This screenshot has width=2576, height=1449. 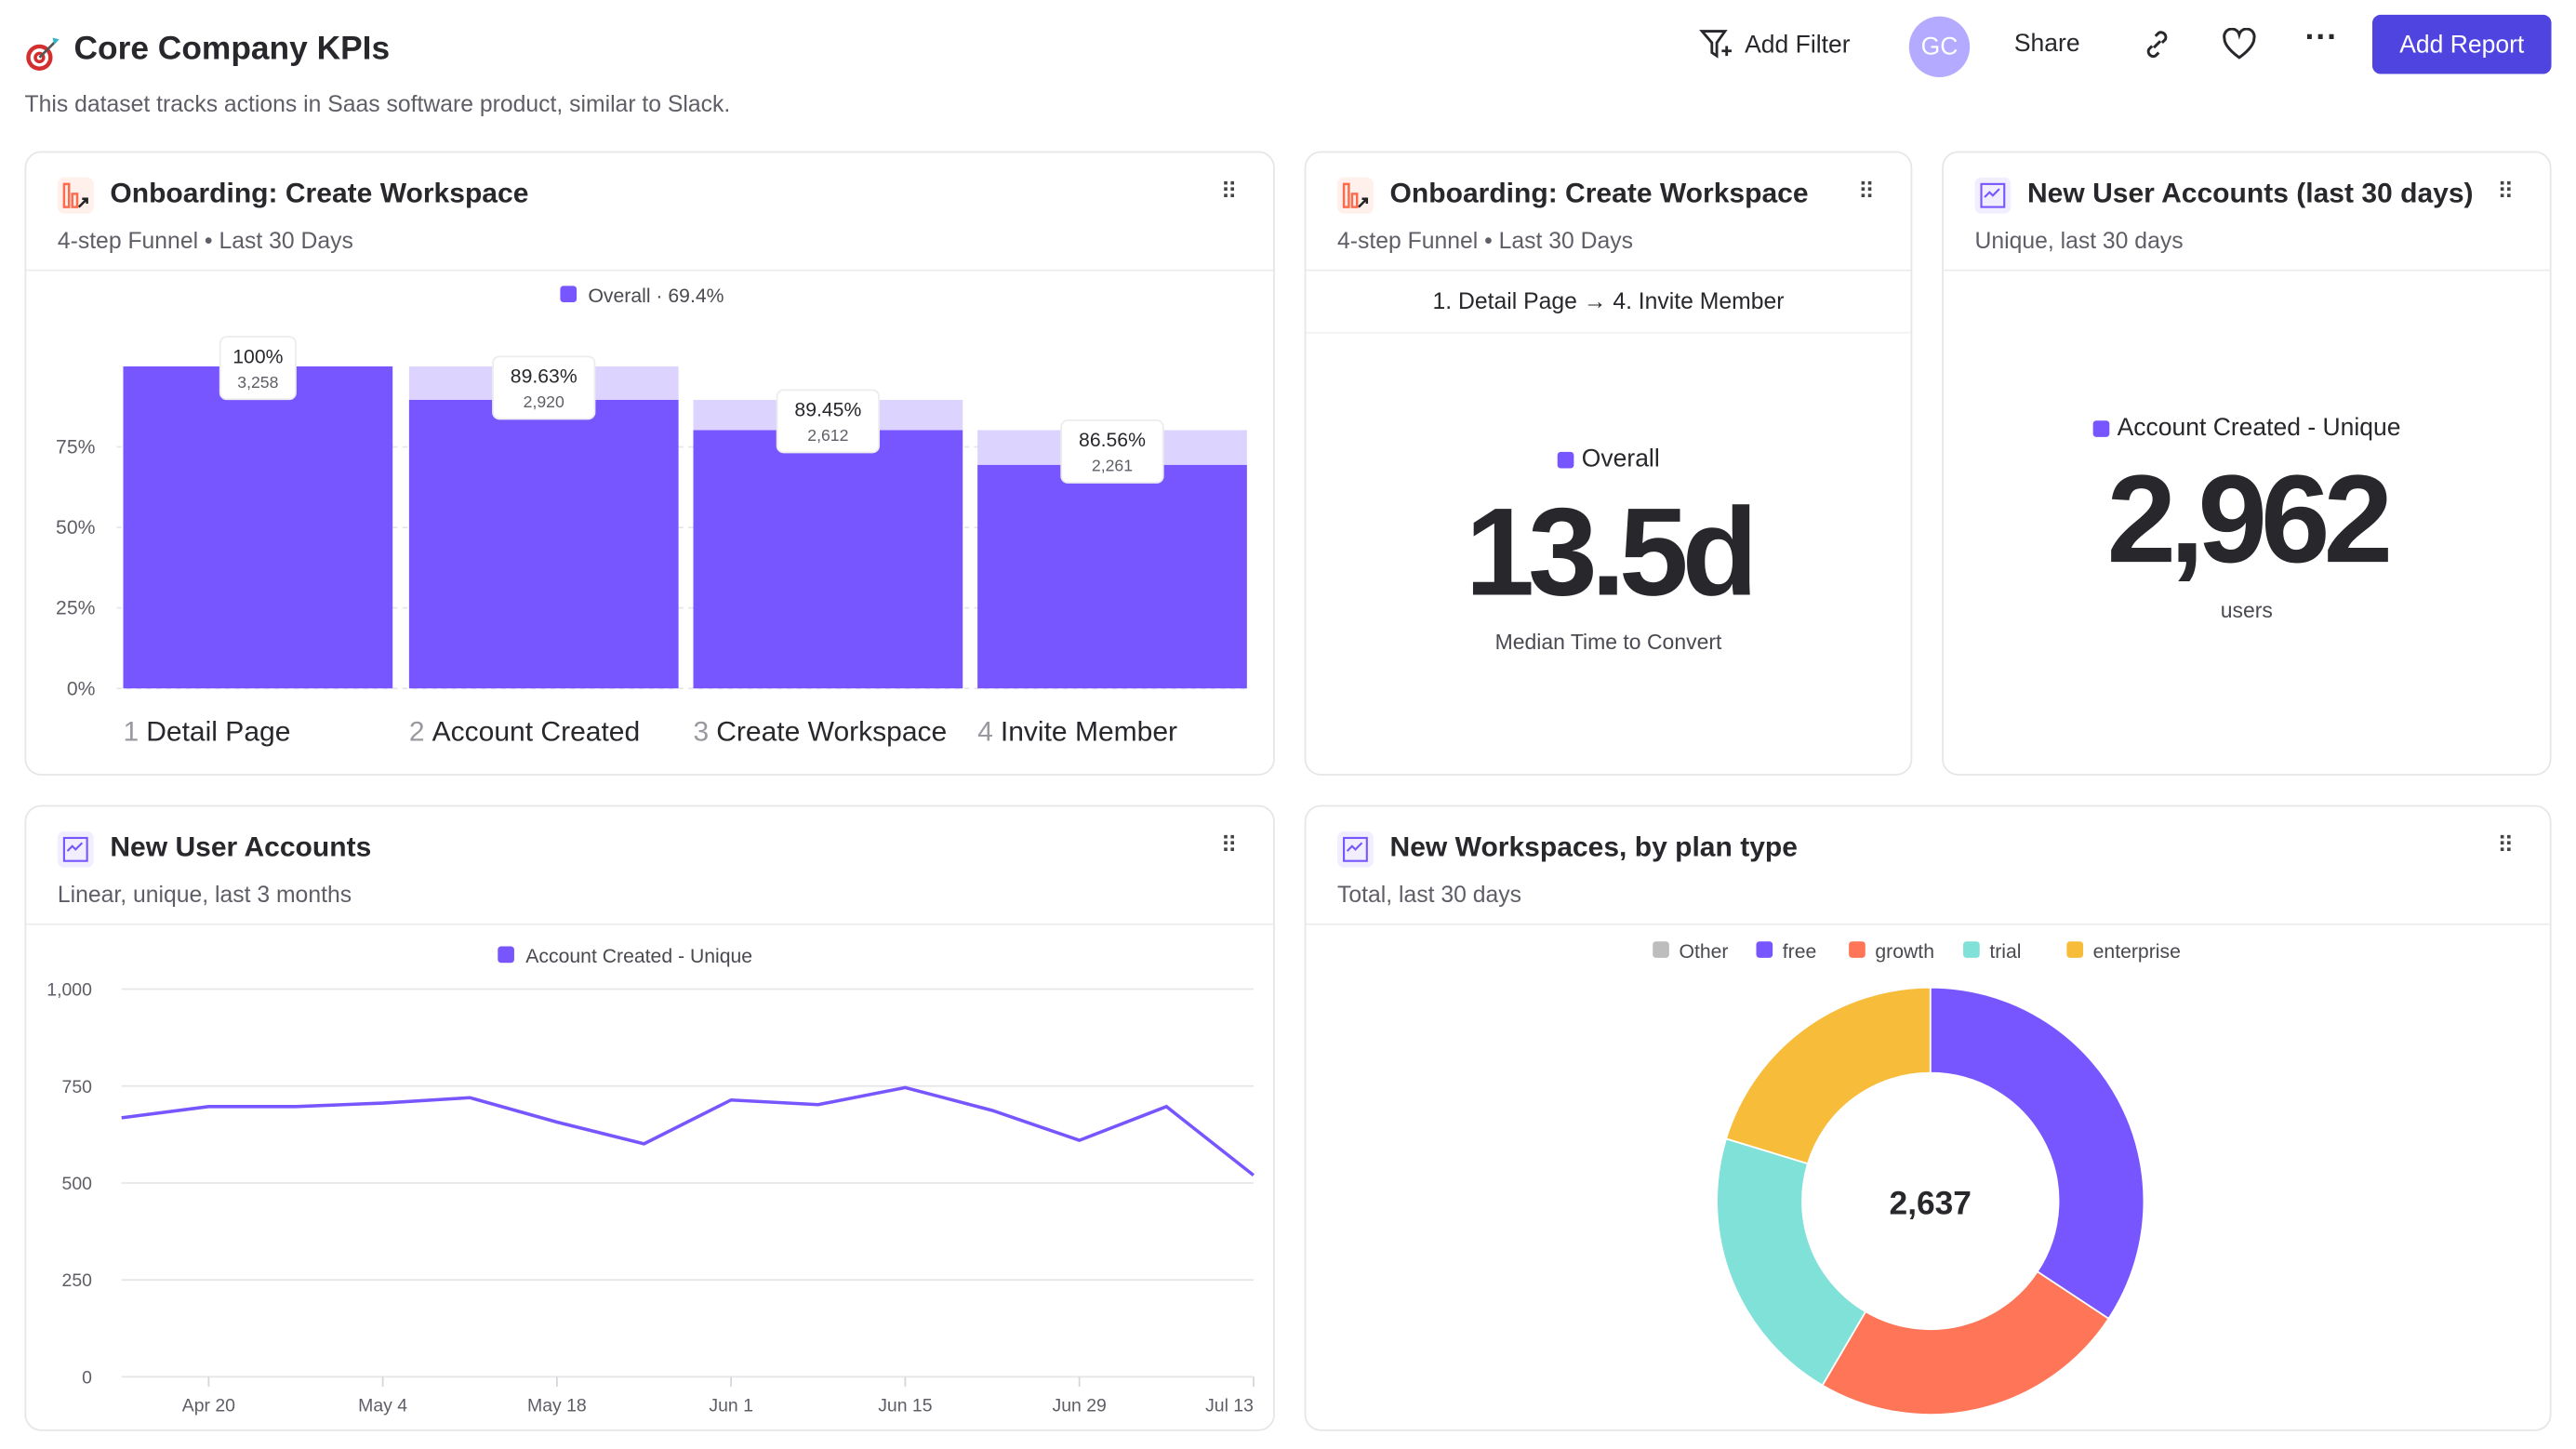 I want to click on median-time-value: 13.5d, so click(x=1612, y=553).